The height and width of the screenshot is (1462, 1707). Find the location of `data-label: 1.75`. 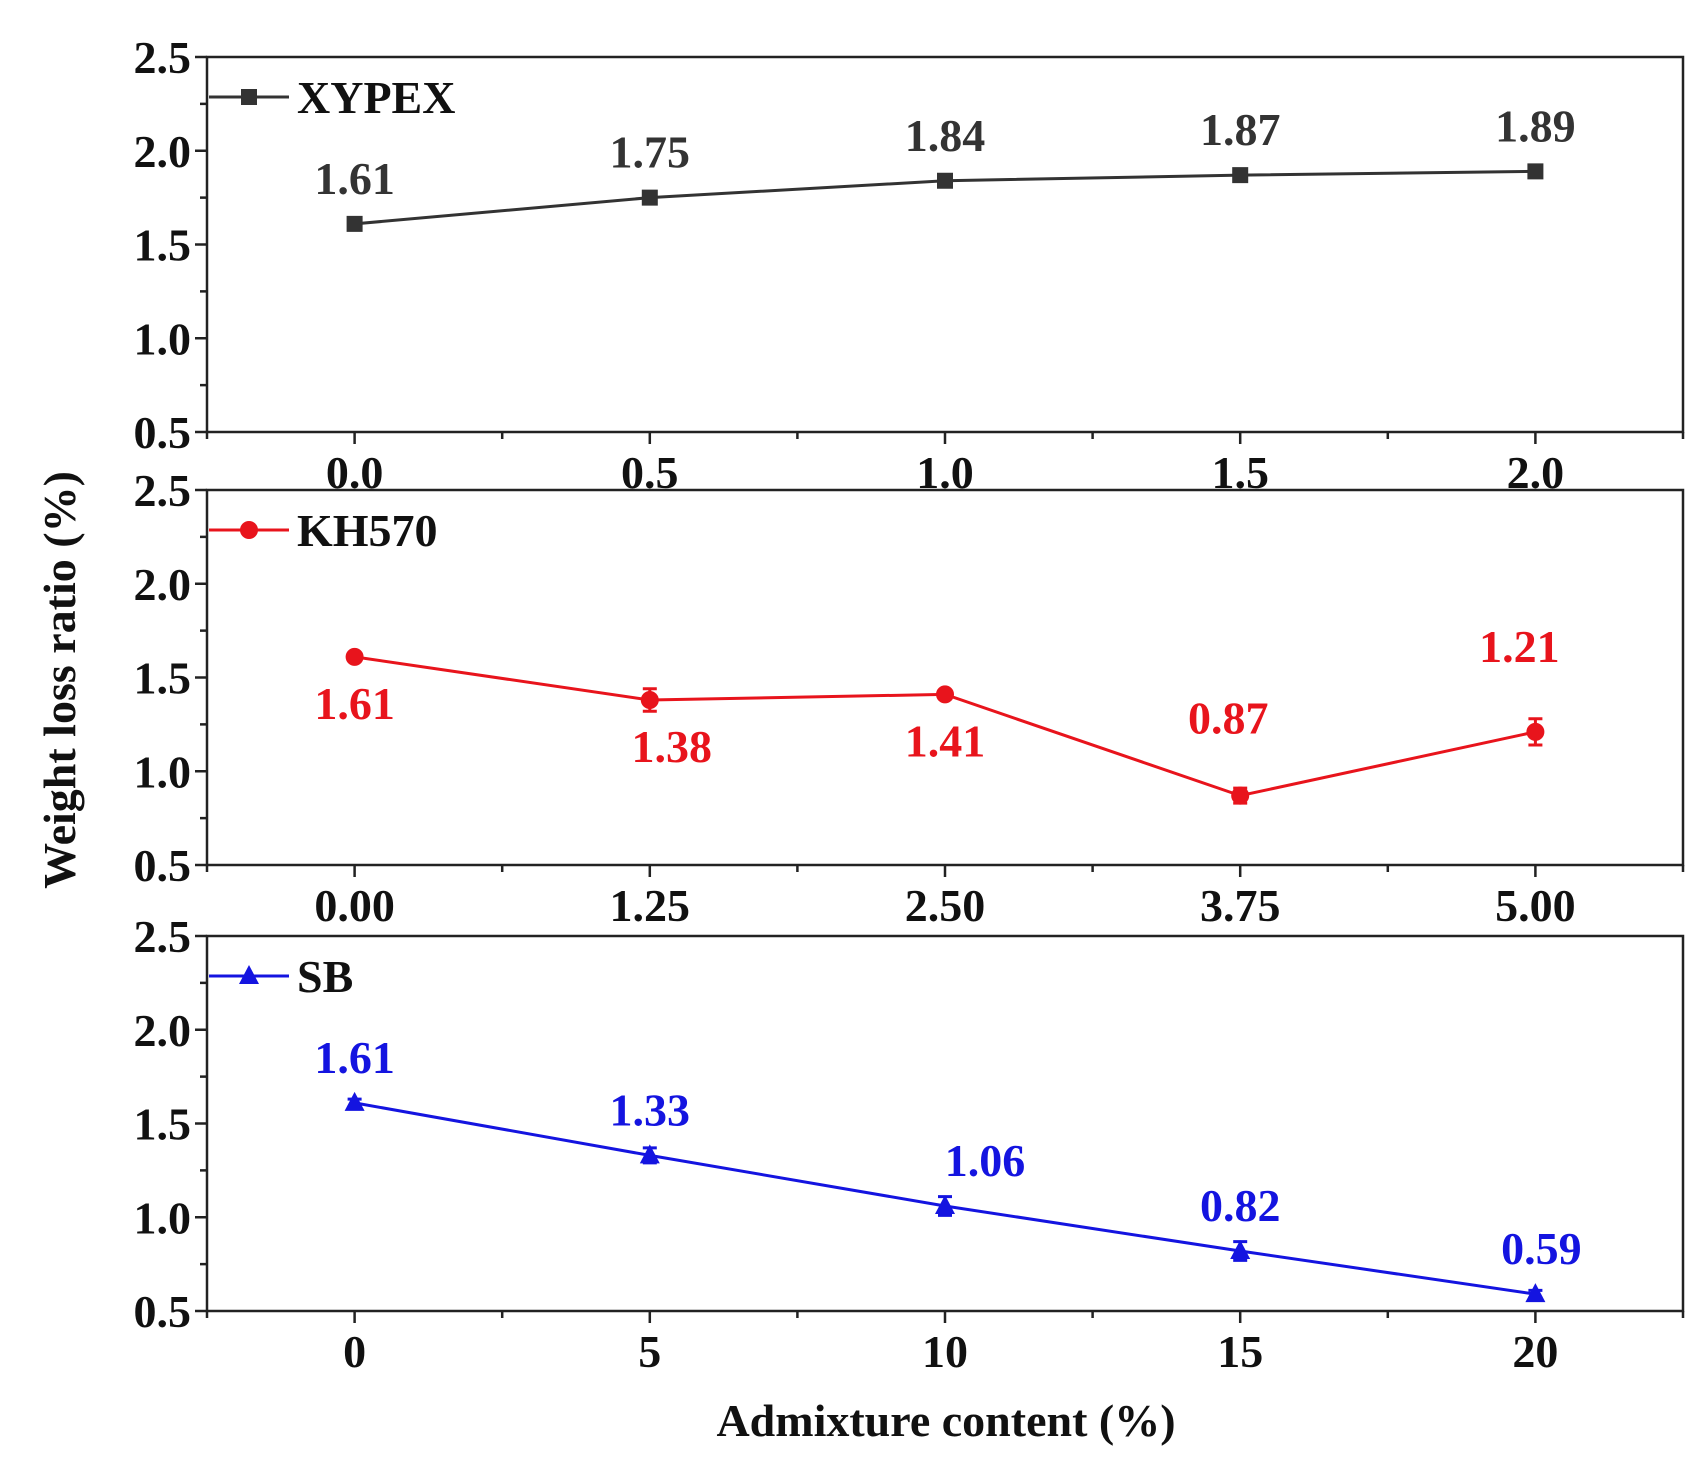

data-label: 1.75 is located at coordinates (650, 152).